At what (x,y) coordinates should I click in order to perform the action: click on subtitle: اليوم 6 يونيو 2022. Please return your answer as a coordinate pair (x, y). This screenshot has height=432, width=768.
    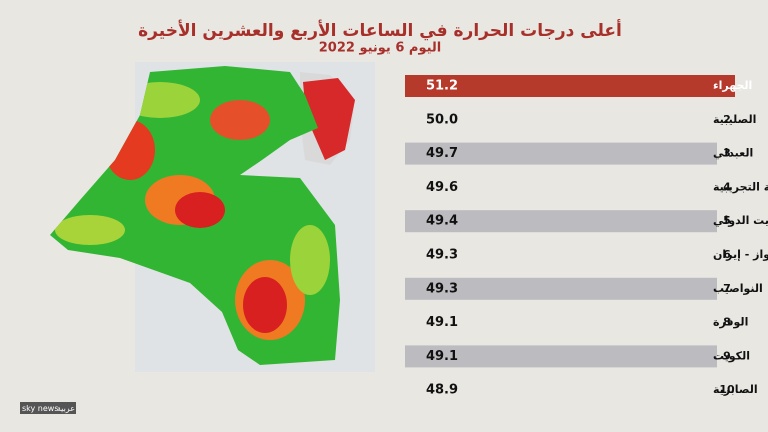
    Looking at the image, I should click on (380, 48).